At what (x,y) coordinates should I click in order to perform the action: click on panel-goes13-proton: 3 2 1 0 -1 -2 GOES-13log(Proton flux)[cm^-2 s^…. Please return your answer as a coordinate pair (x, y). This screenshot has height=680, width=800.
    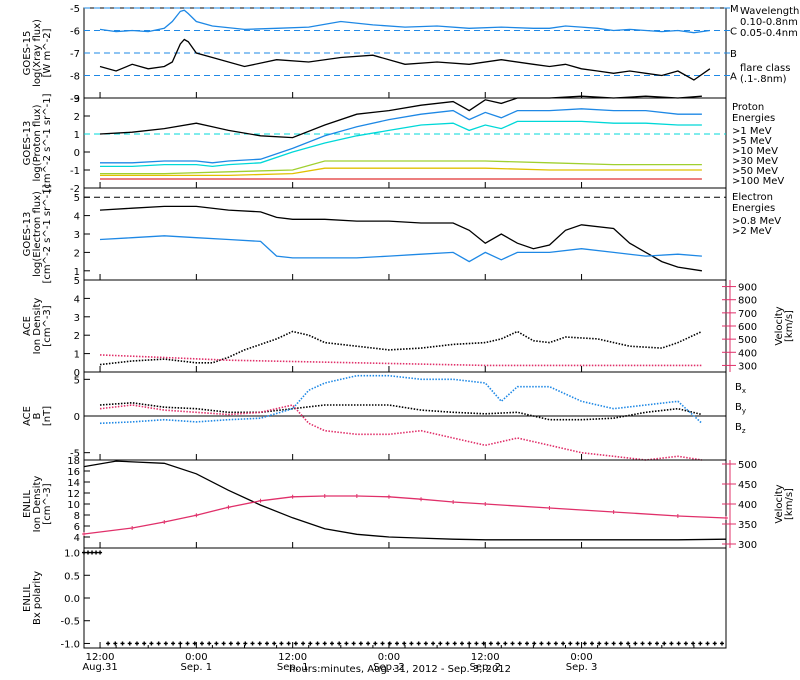
    Looking at the image, I should click on (403, 144).